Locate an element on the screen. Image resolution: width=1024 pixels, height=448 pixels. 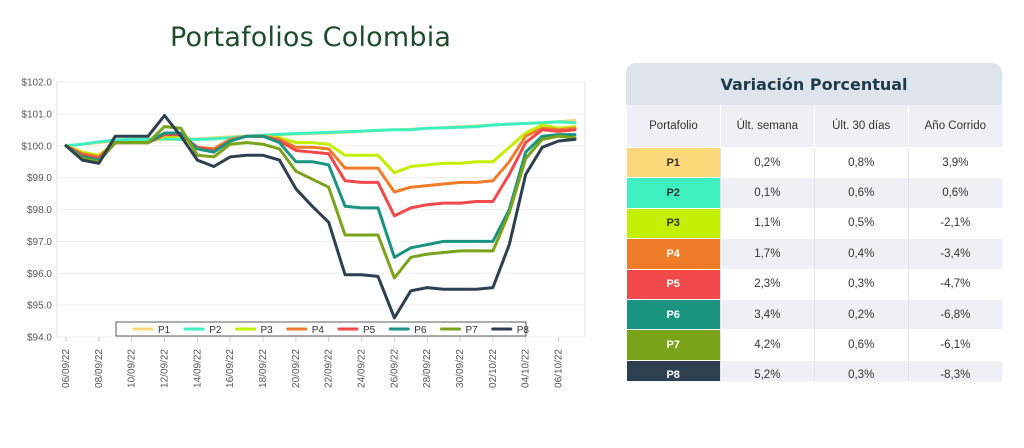
portfolio-cell: P5 is located at coordinates (673, 284).